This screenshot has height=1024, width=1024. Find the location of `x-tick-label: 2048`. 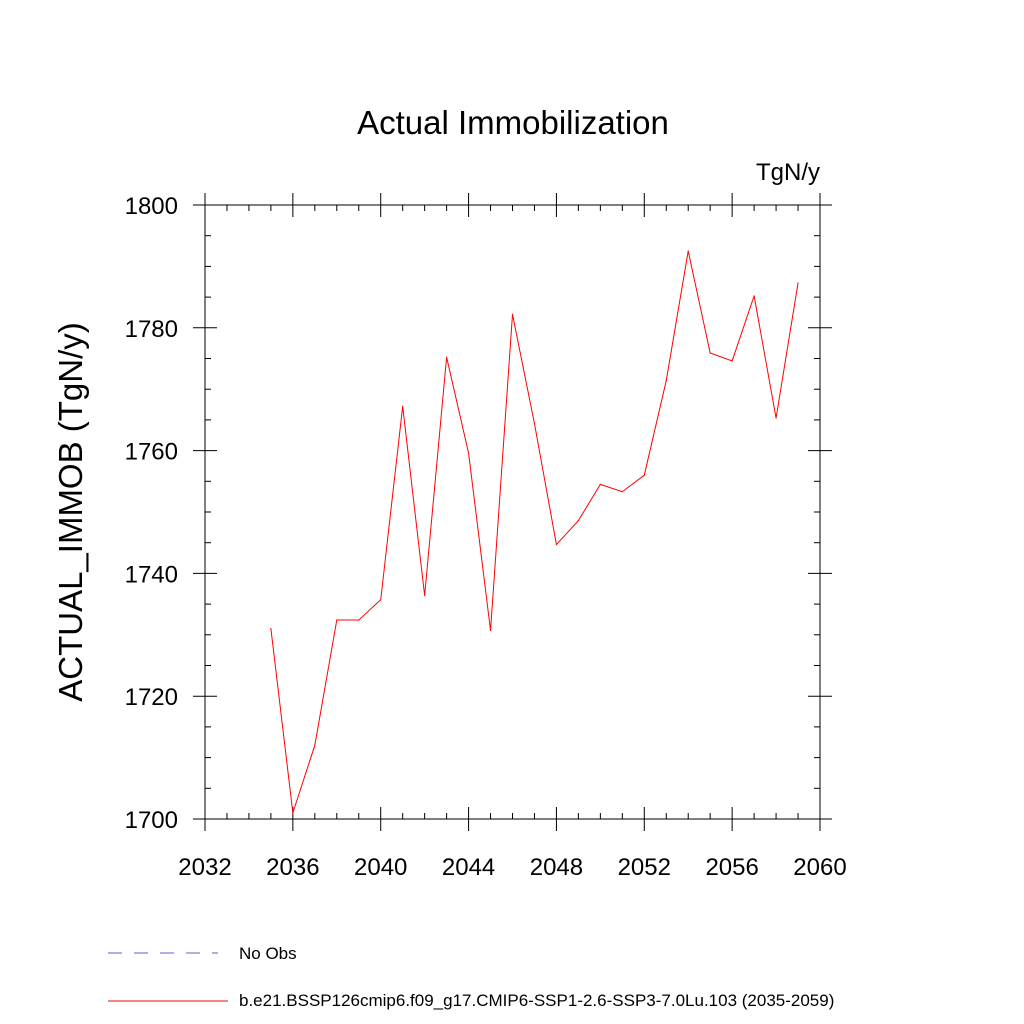

x-tick-label: 2048 is located at coordinates (556, 867).